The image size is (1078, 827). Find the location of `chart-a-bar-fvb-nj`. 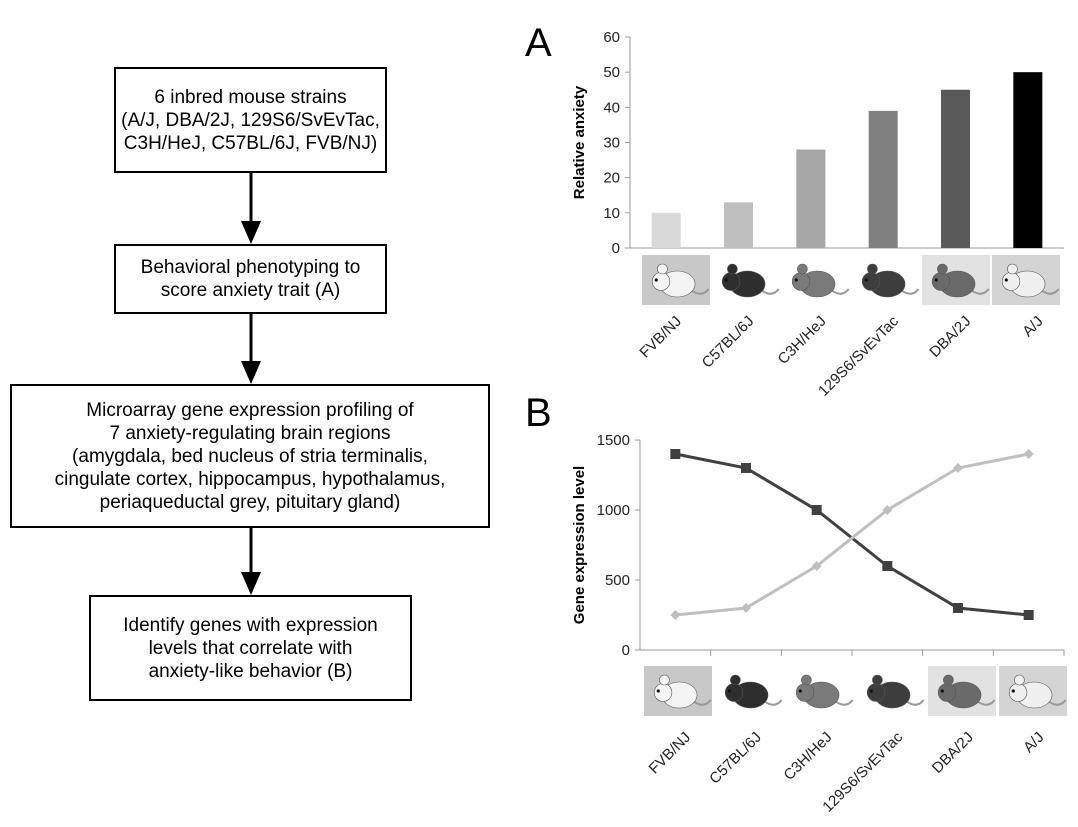

chart-a-bar-fvb-nj is located at coordinates (666, 230).